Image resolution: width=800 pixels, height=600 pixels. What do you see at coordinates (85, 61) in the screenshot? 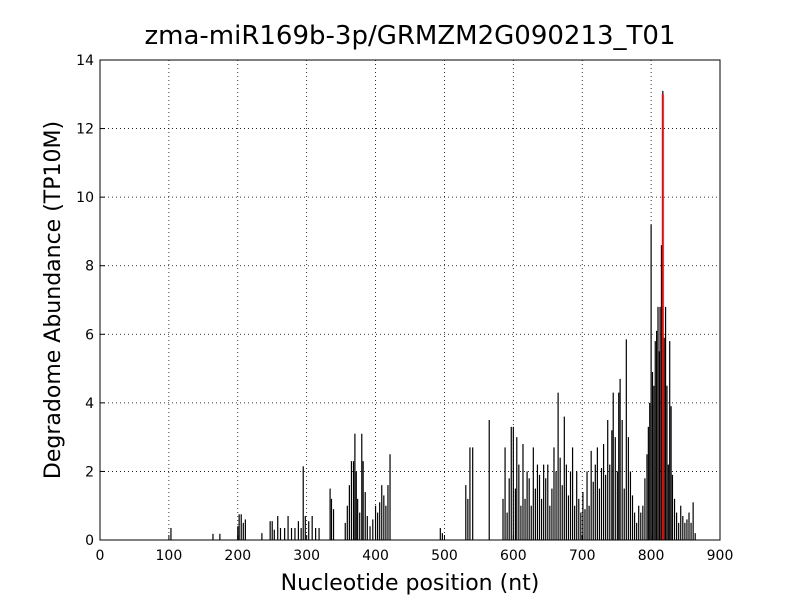
I see `y-tick-label: 14` at bounding box center [85, 61].